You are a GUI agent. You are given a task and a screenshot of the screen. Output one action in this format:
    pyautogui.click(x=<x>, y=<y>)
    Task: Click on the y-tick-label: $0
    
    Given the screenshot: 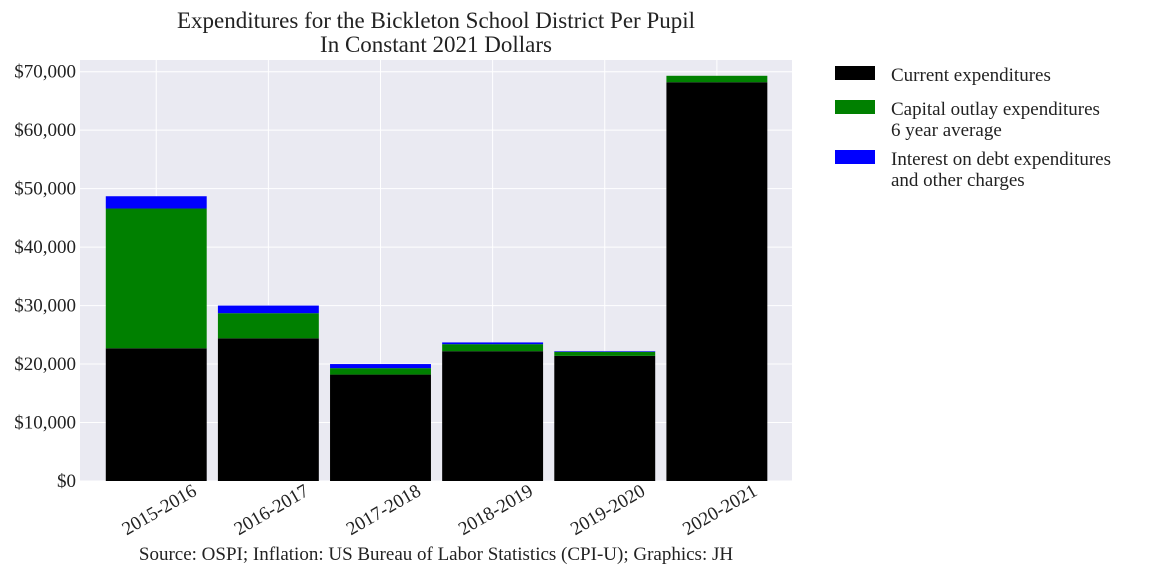 What is the action you would take?
    pyautogui.click(x=66, y=481)
    